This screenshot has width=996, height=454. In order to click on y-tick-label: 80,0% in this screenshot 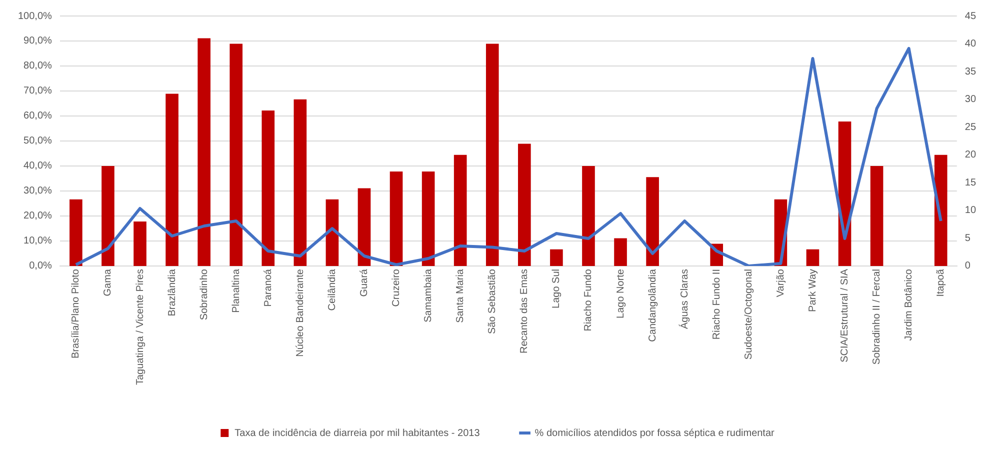, I will do `click(38, 66)`.